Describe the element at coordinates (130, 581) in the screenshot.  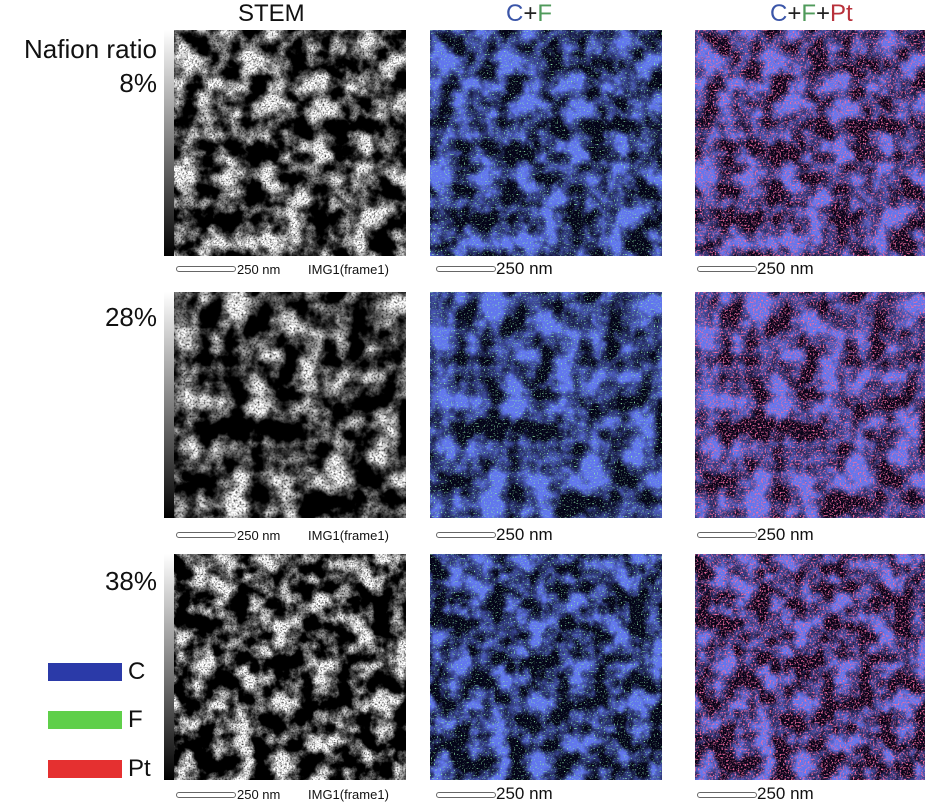
I see `row-label-38: 38%` at that location.